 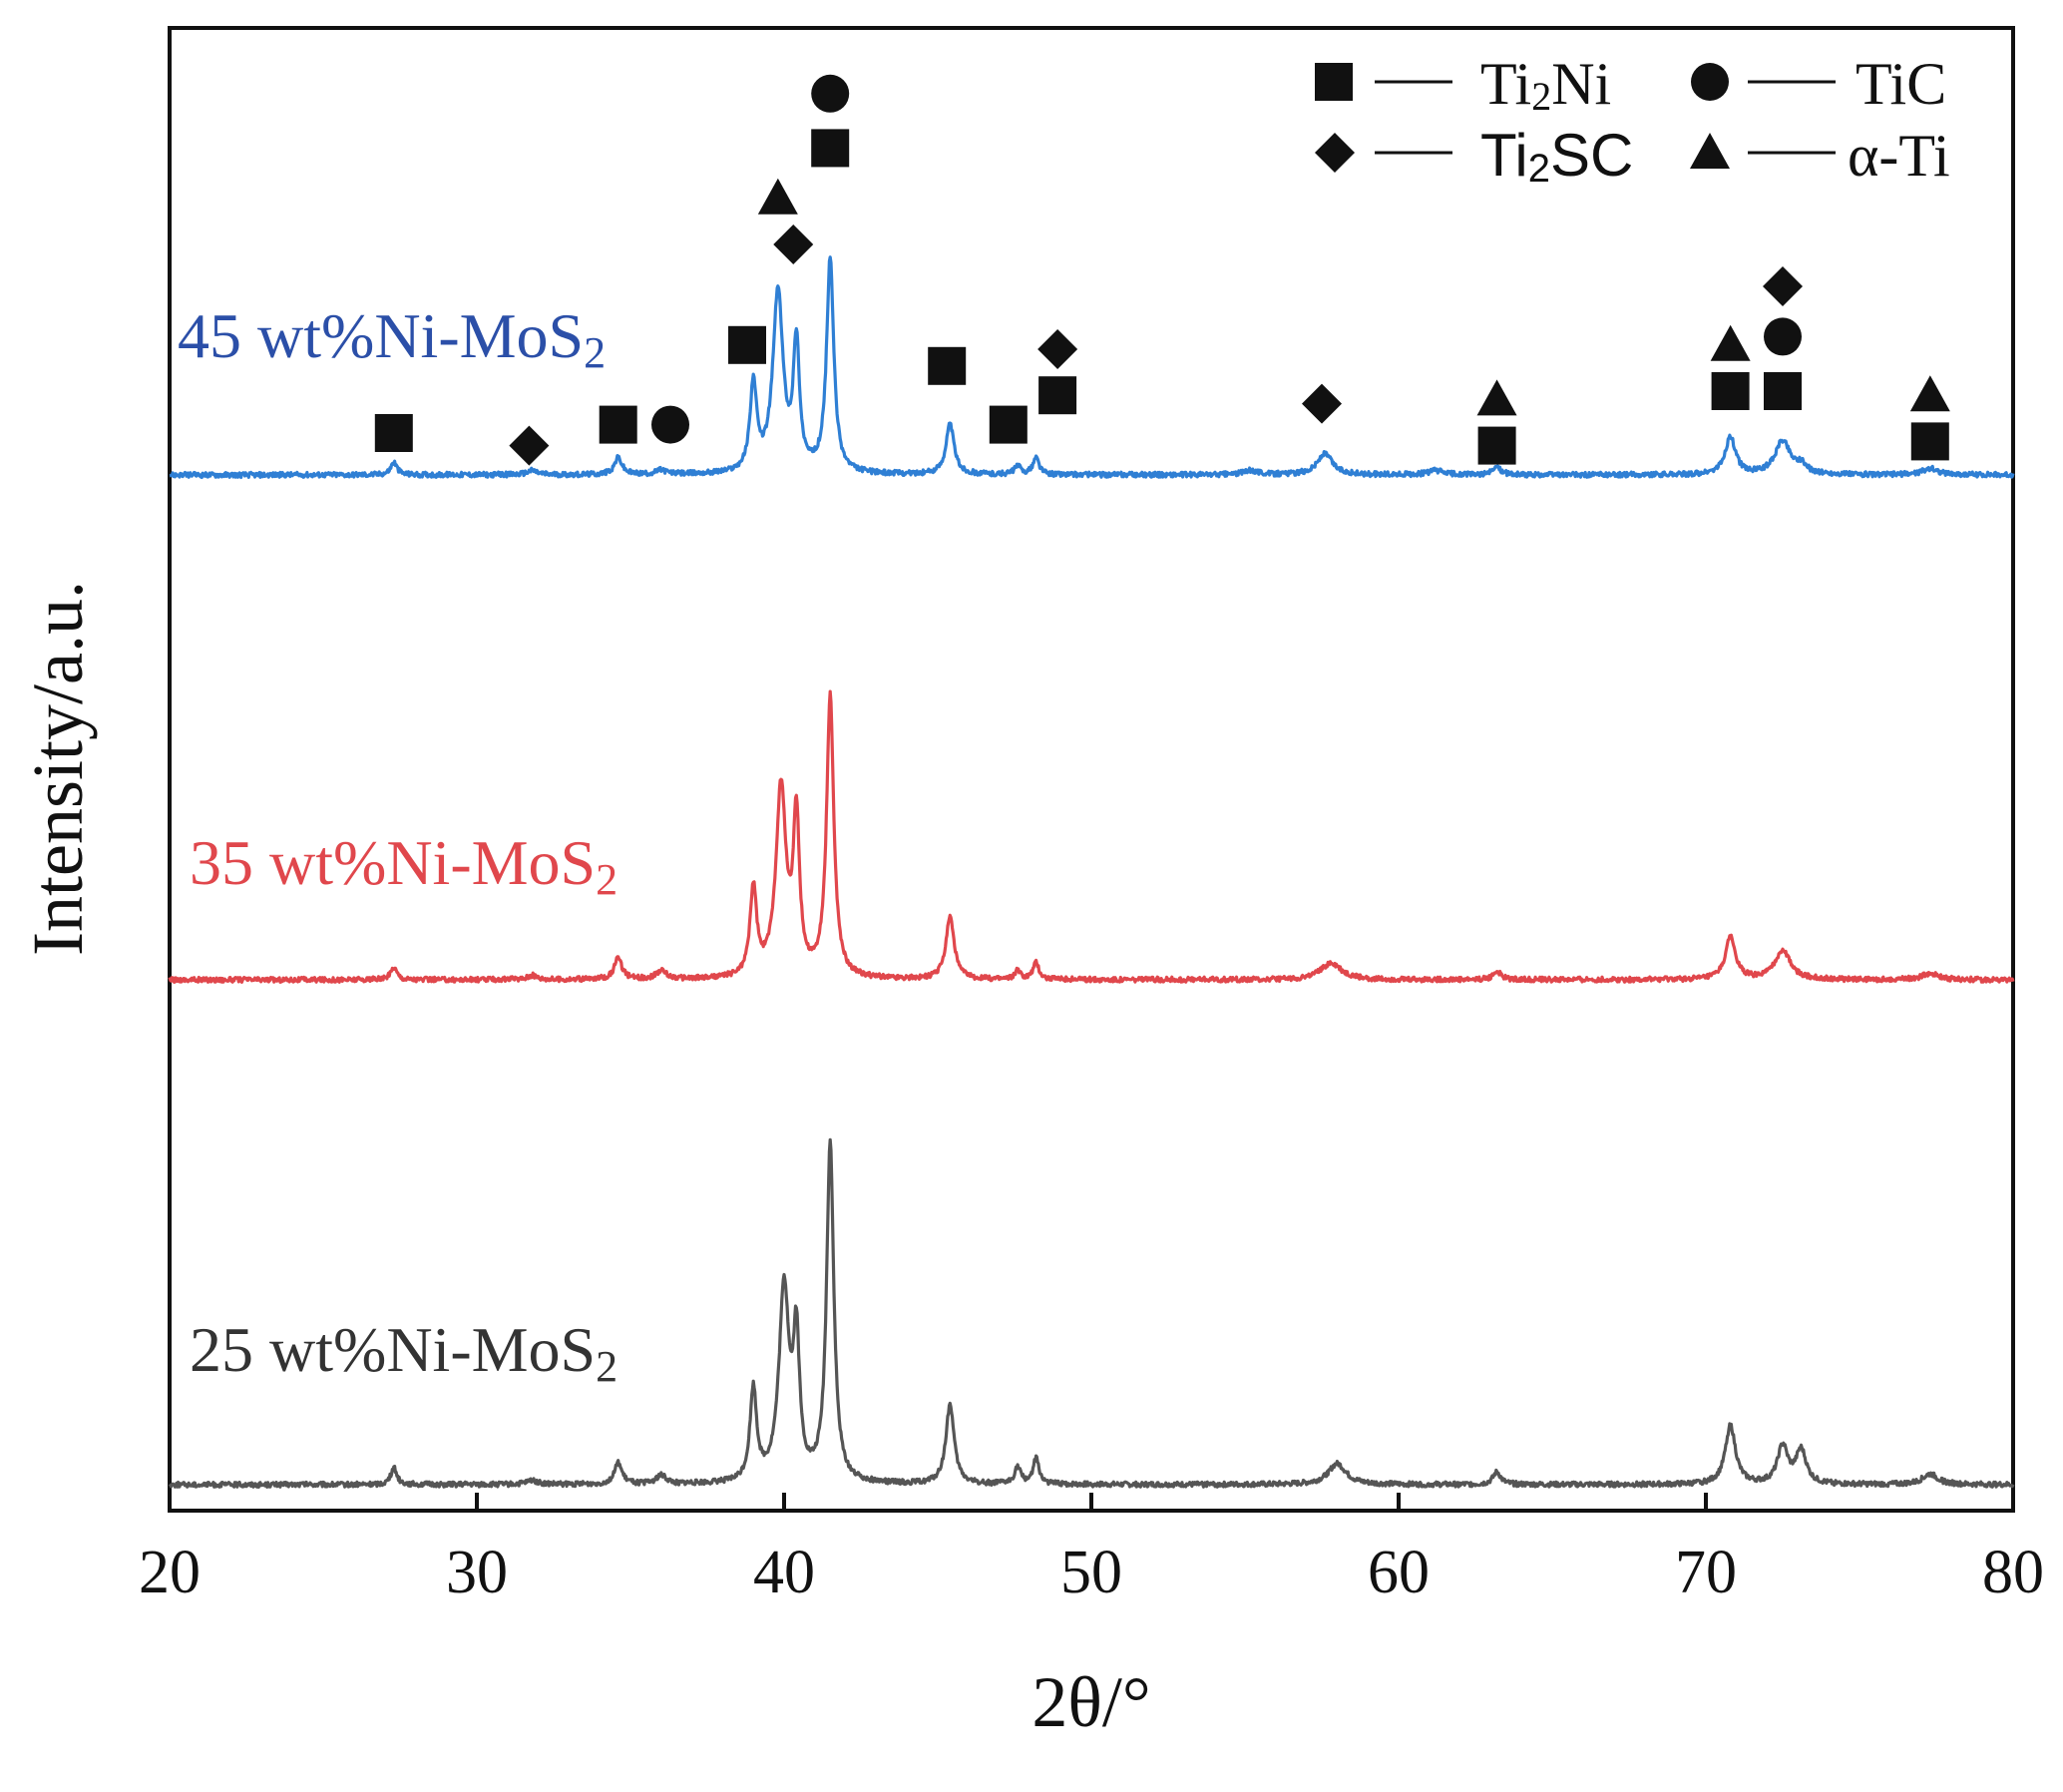 What do you see at coordinates (170, 1572) in the screenshot?
I see `x-tick-label: 20` at bounding box center [170, 1572].